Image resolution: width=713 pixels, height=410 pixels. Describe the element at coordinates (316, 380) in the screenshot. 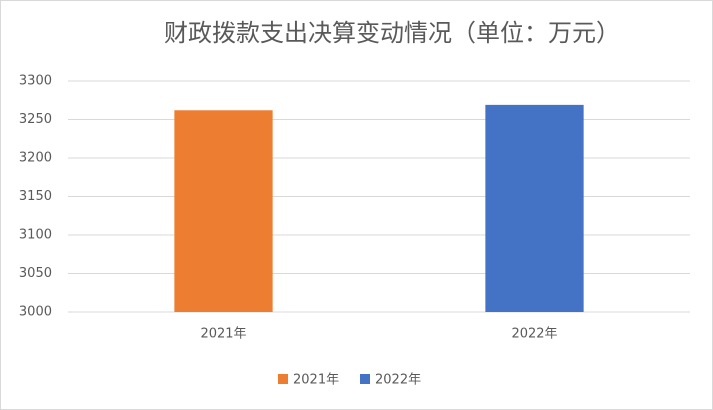

I see `legend-label: 2021年` at that location.